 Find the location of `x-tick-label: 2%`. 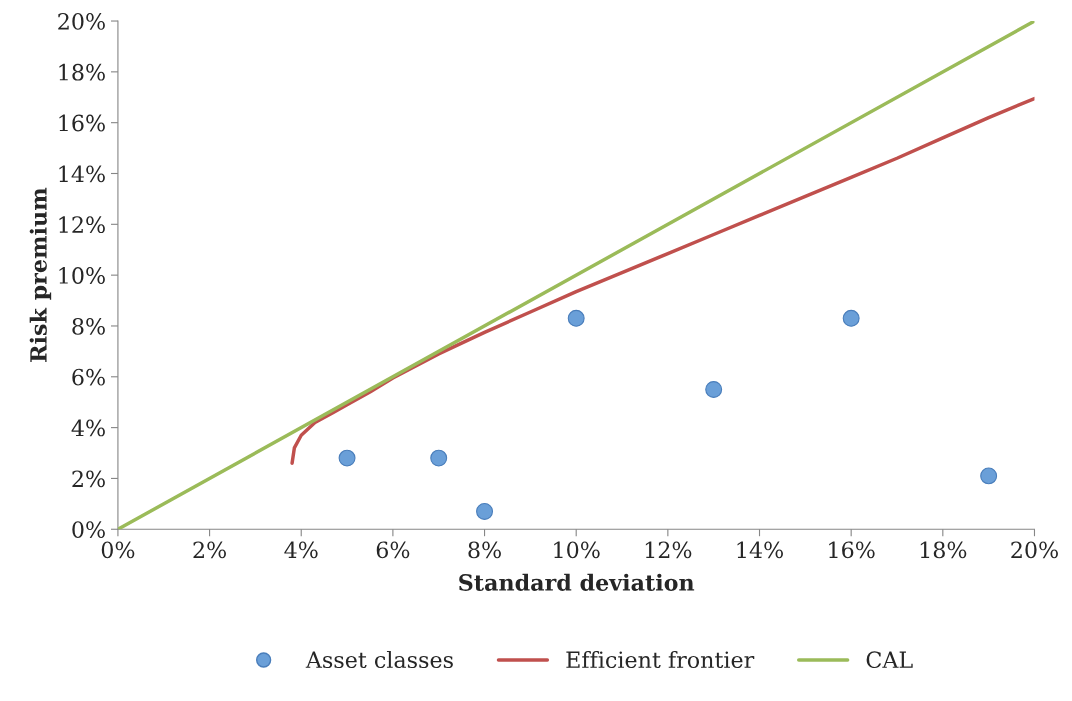

x-tick-label: 2% is located at coordinates (209, 550).